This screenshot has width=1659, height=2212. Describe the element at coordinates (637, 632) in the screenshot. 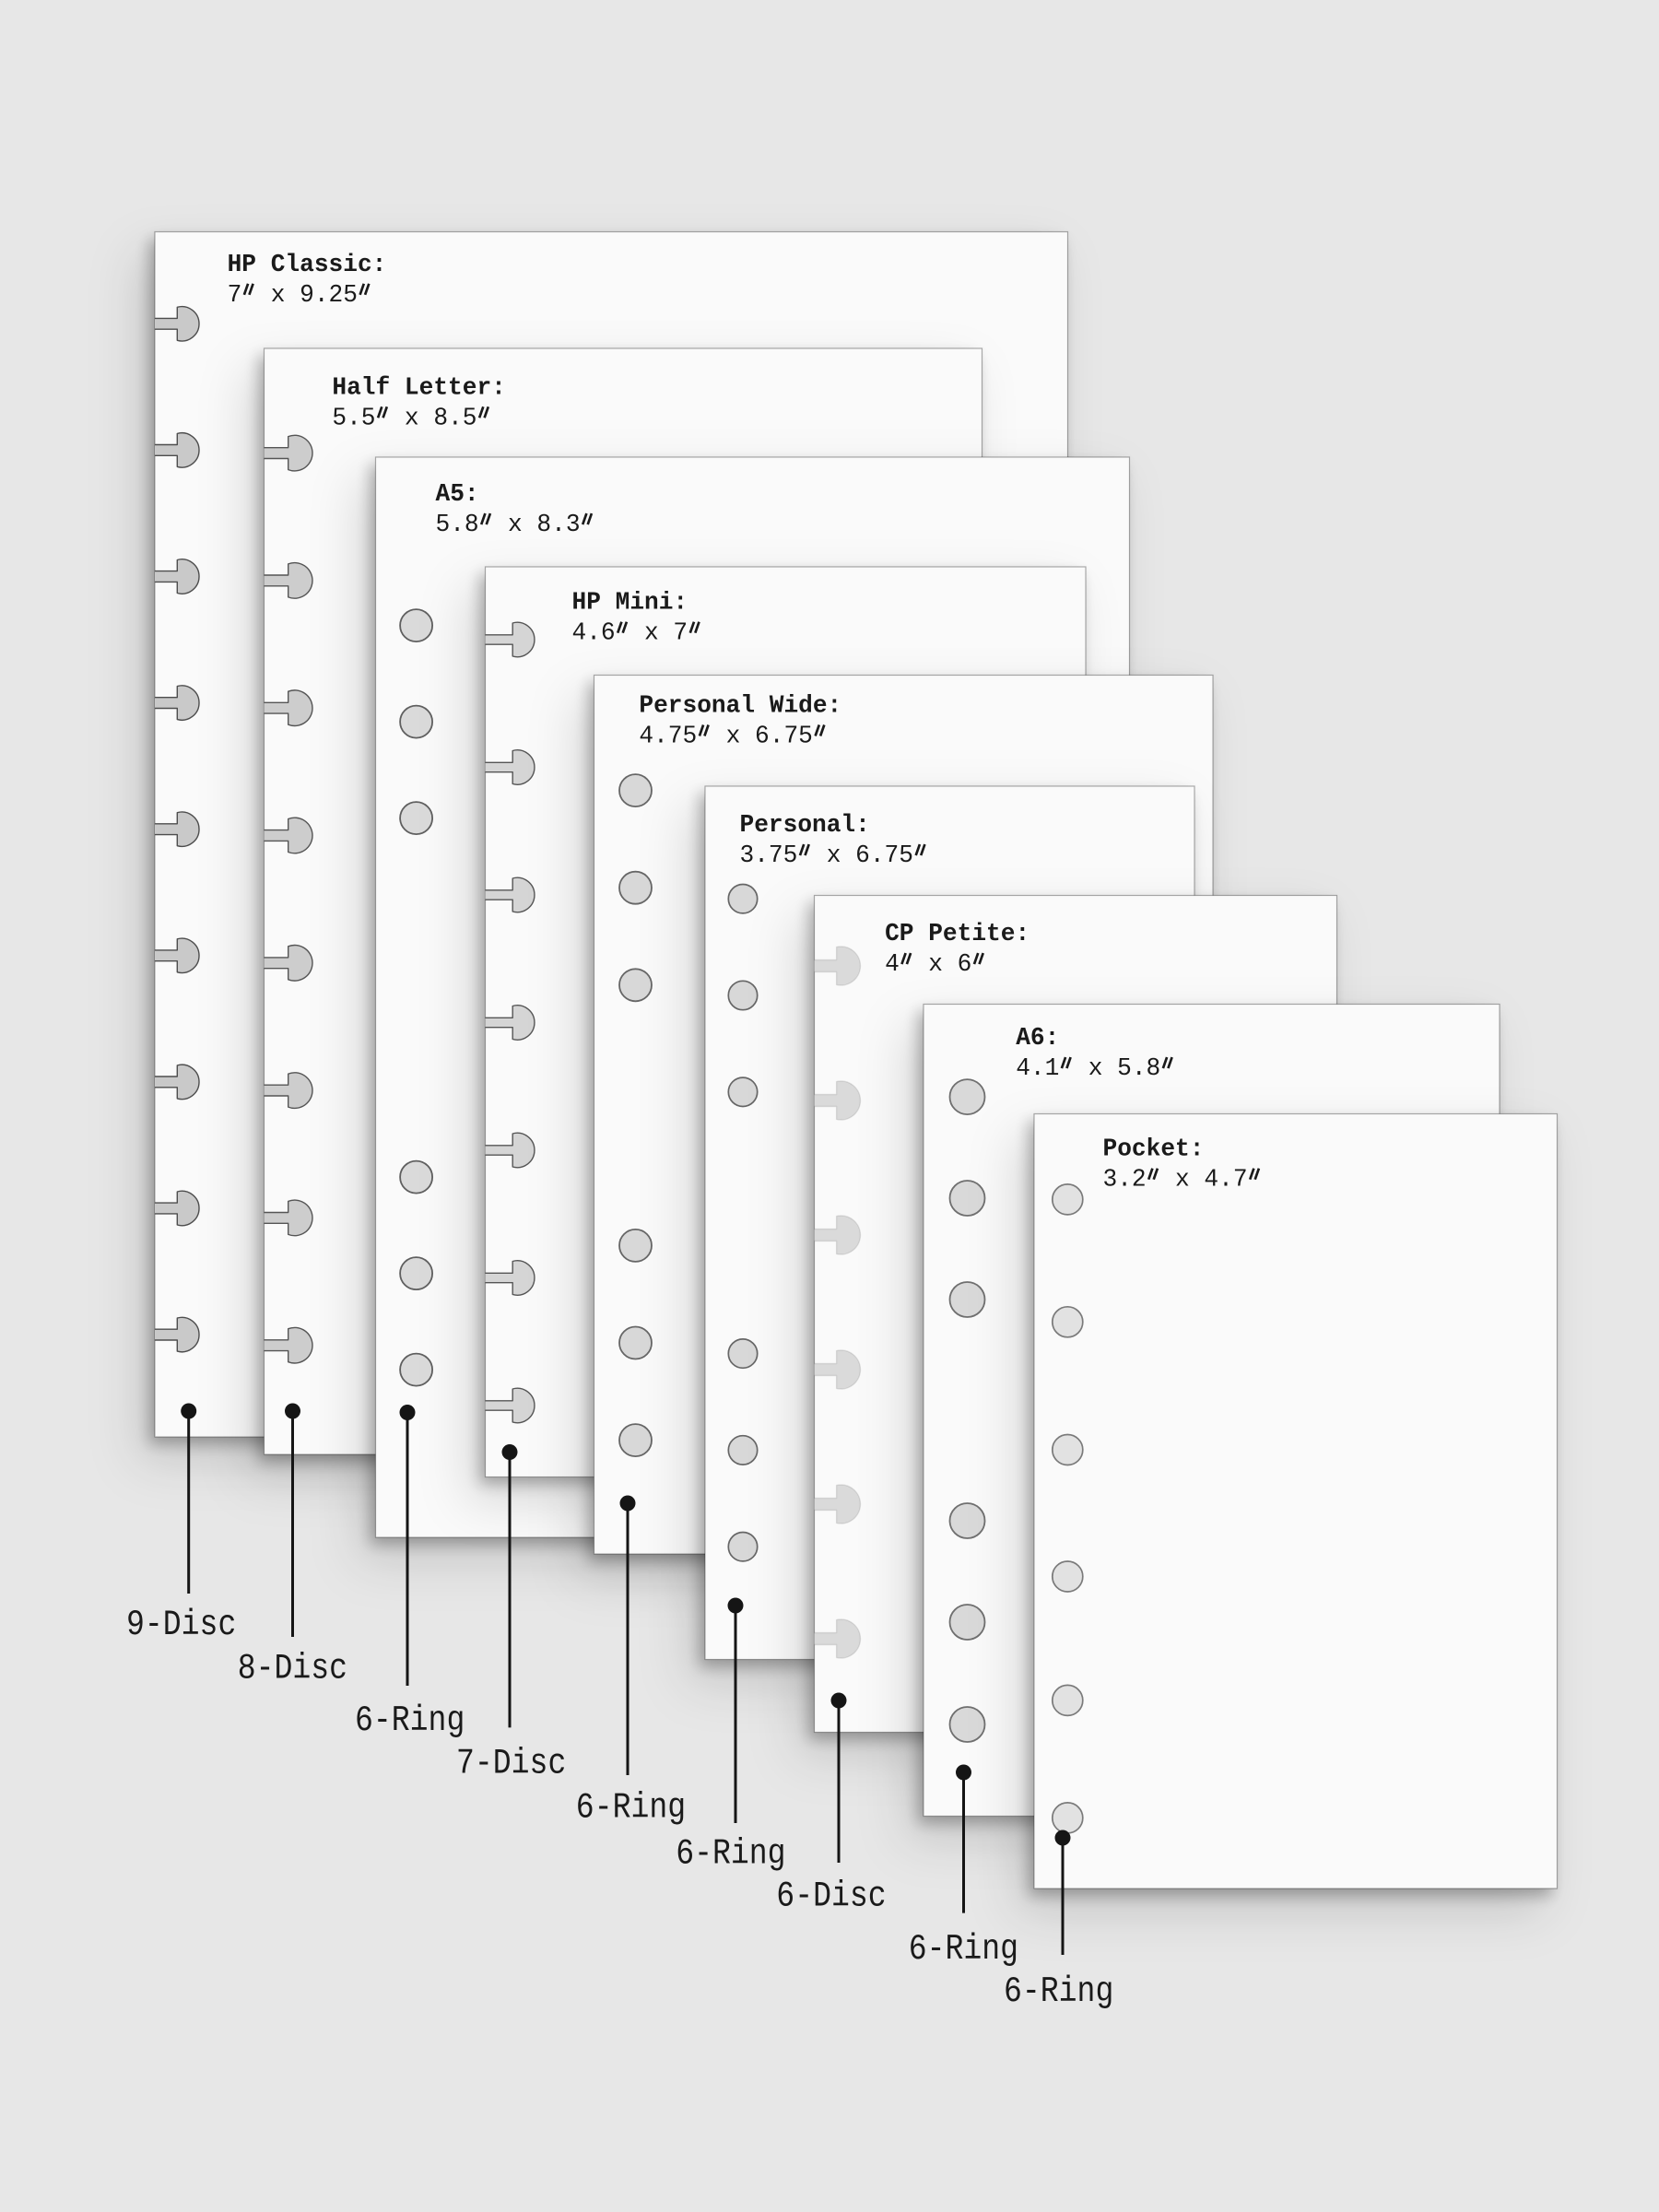

I see `svg-text: 4.6 x 7` at that location.